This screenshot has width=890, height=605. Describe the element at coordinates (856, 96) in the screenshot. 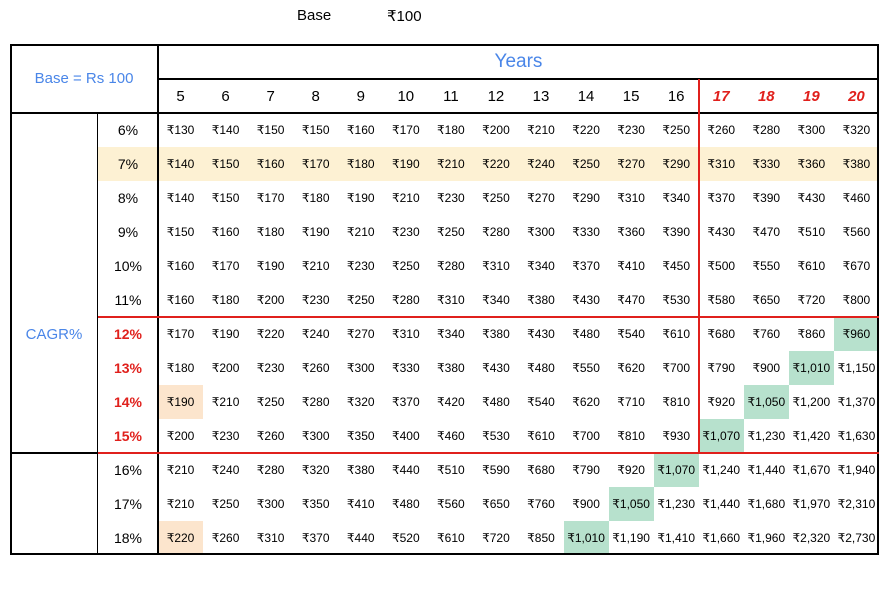

I see `year-header: 20` at that location.